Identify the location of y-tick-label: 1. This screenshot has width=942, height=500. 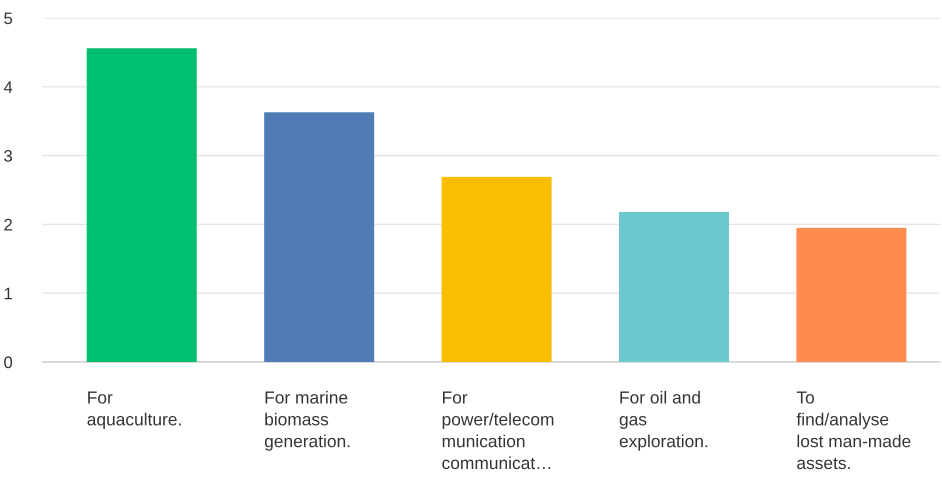
(8, 294).